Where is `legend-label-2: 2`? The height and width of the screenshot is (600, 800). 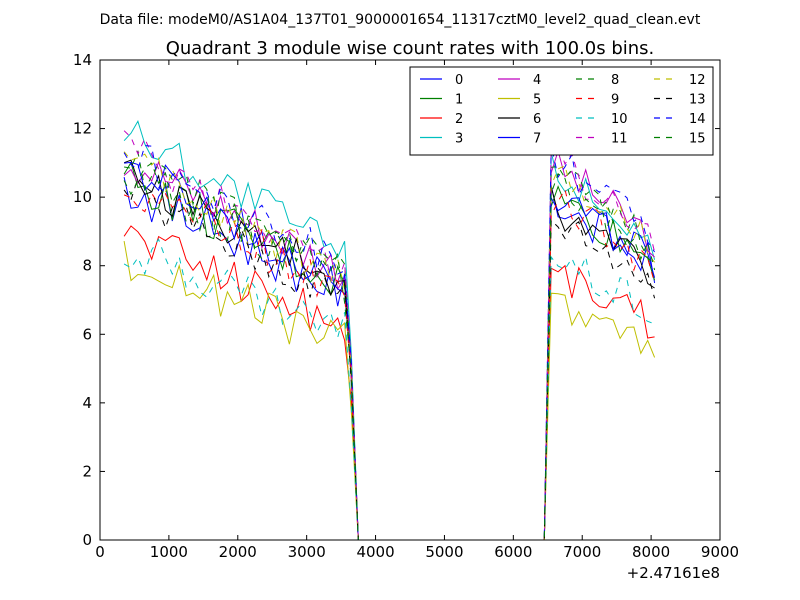 legend-label-2: 2 is located at coordinates (459, 119).